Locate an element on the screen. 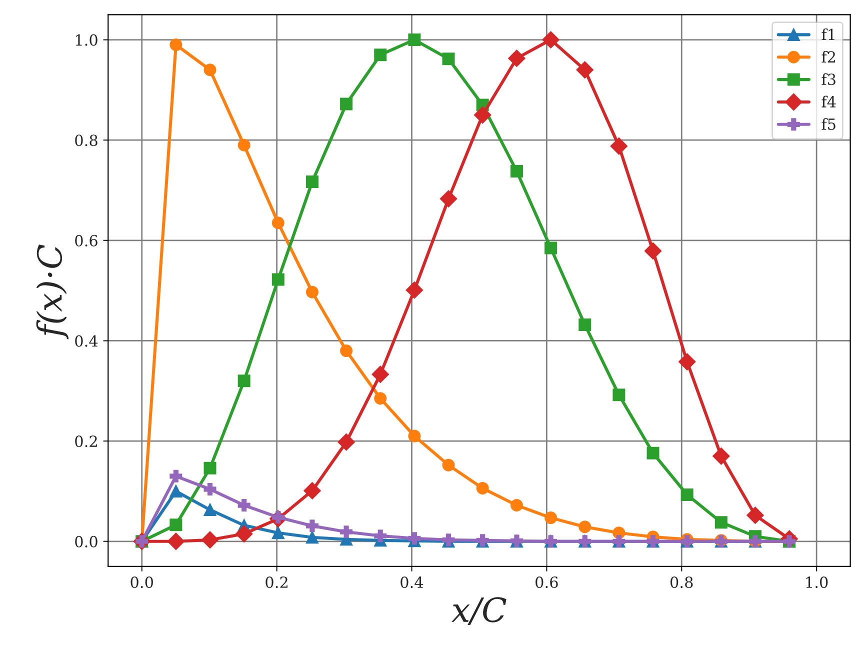 The image size is (865, 668). x-tick-label: 0.2 is located at coordinates (277, 582).